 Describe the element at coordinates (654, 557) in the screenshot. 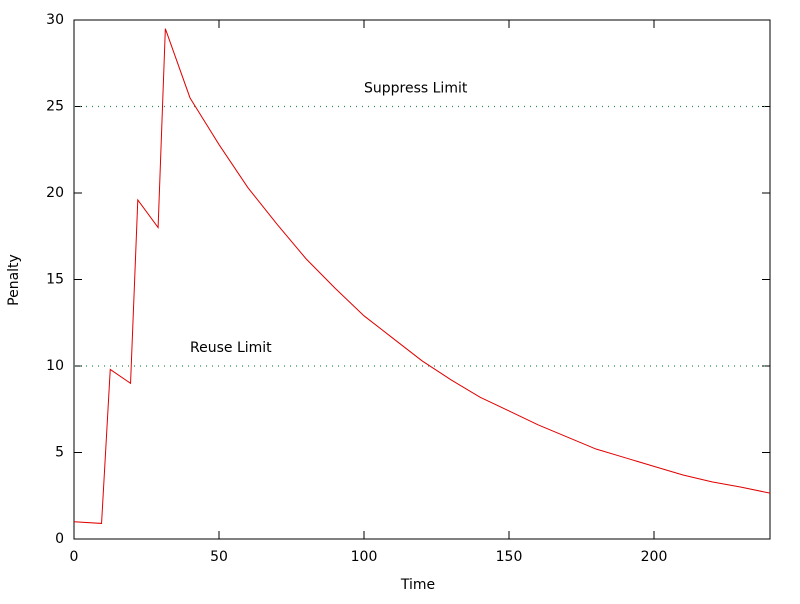

I see `x-tick-label: 200` at that location.